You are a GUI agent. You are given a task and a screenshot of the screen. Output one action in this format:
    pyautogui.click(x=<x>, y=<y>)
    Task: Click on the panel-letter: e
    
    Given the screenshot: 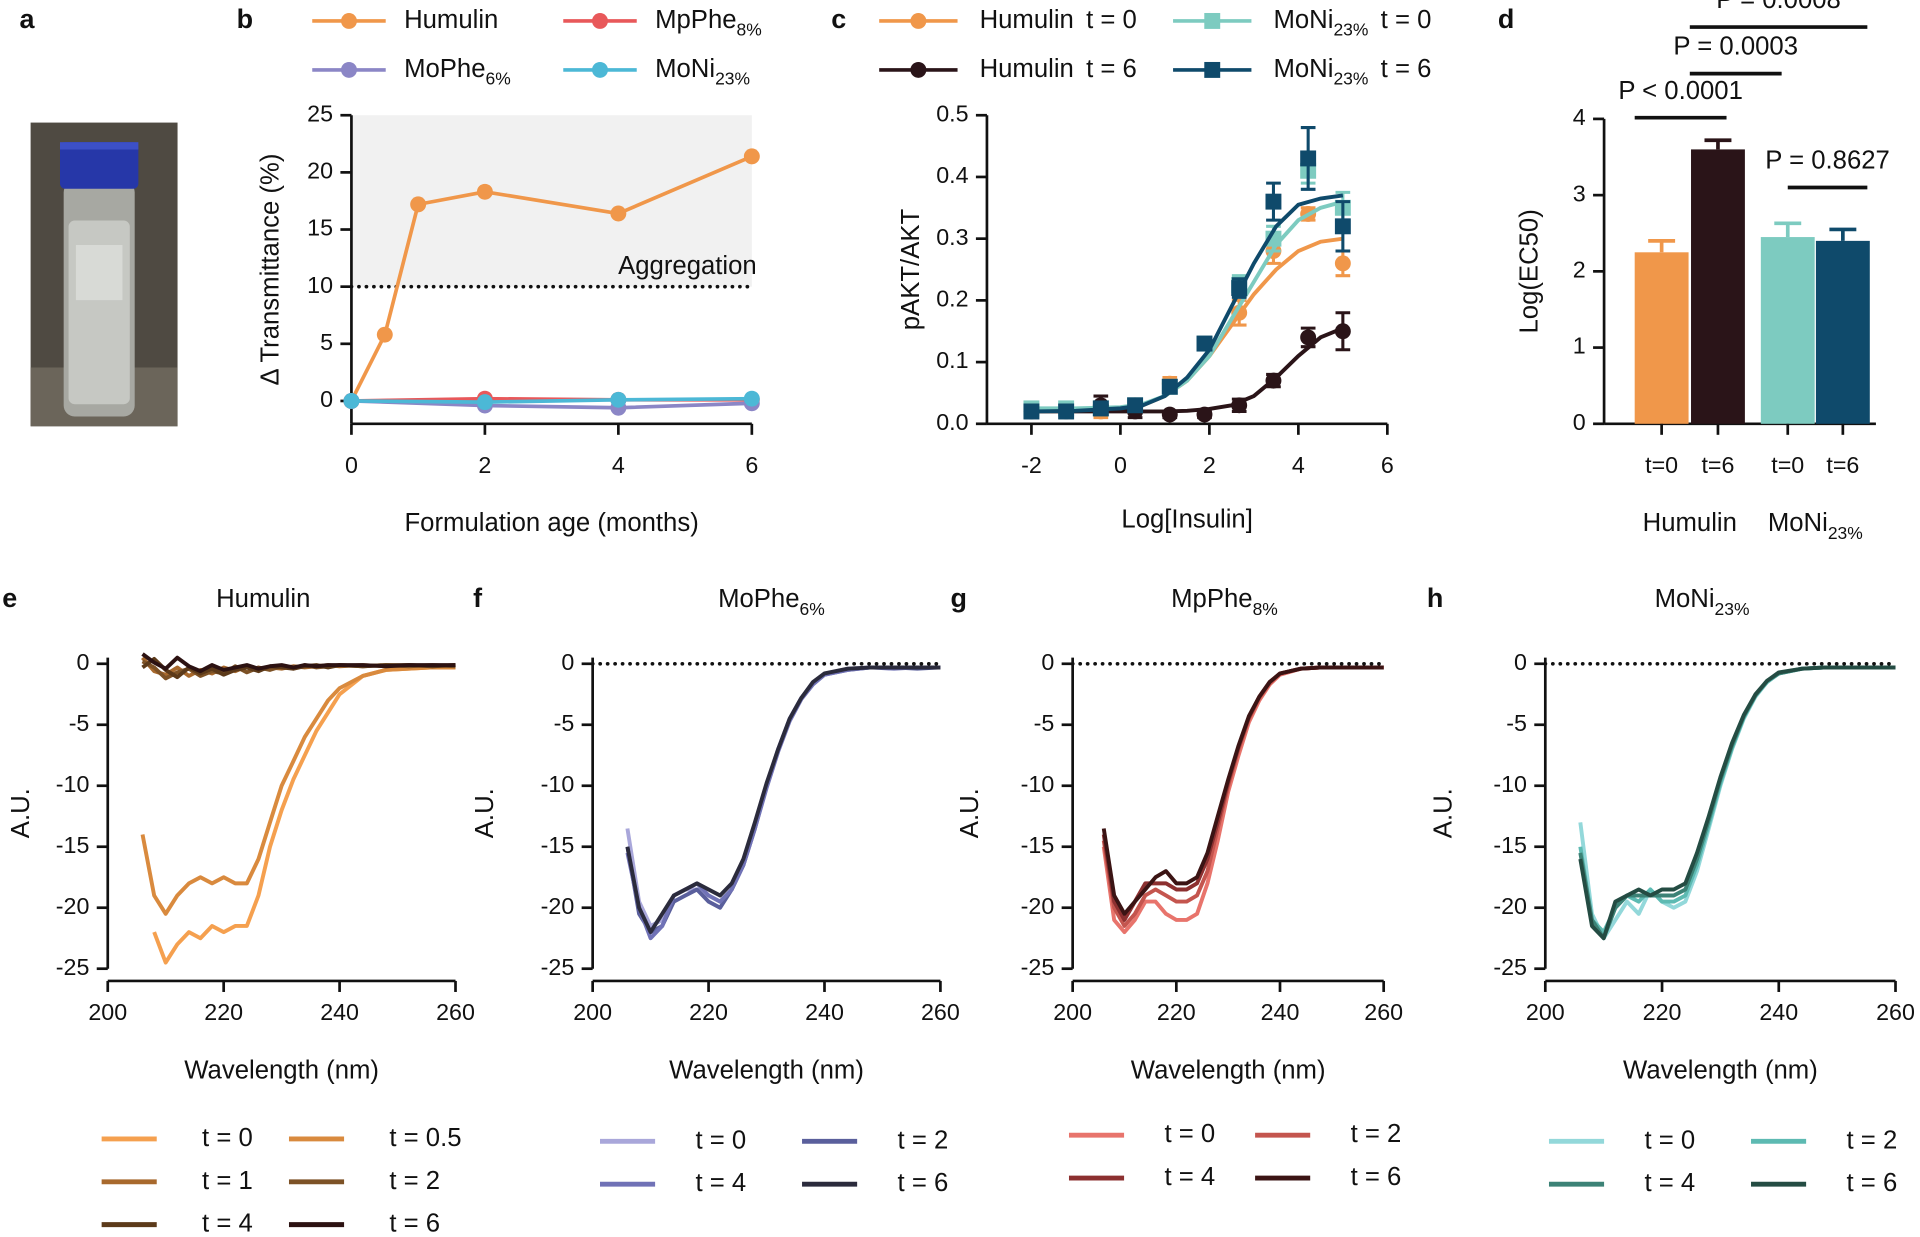 What is the action you would take?
    pyautogui.click(x=9, y=598)
    